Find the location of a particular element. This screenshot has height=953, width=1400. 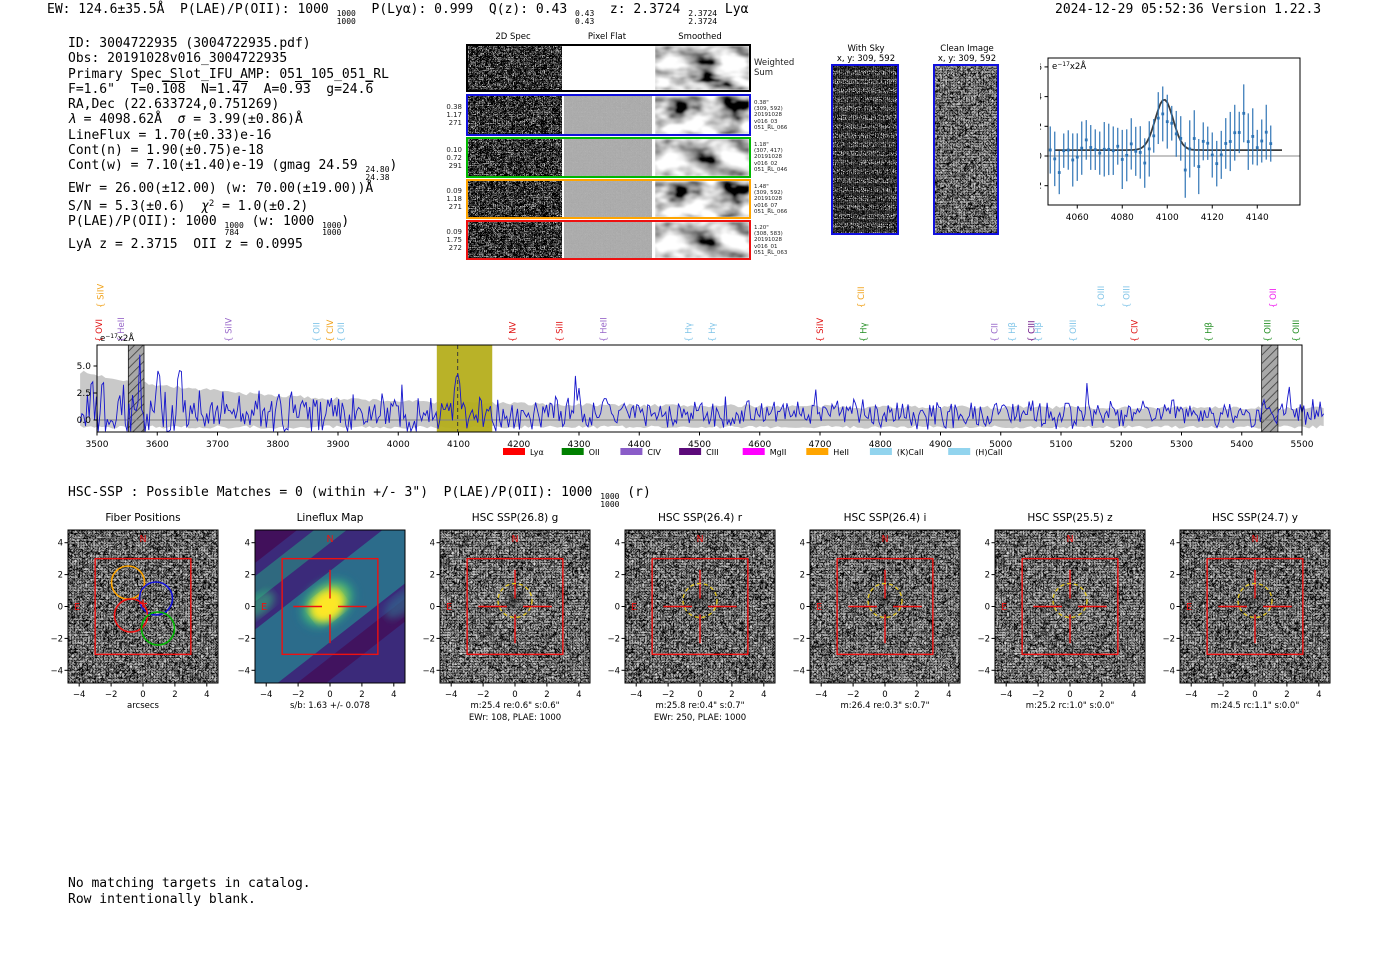

info-9-0: Cont(w) = 7.10(±1.40)e-19 (gmag 24.59 is located at coordinates (217, 166).